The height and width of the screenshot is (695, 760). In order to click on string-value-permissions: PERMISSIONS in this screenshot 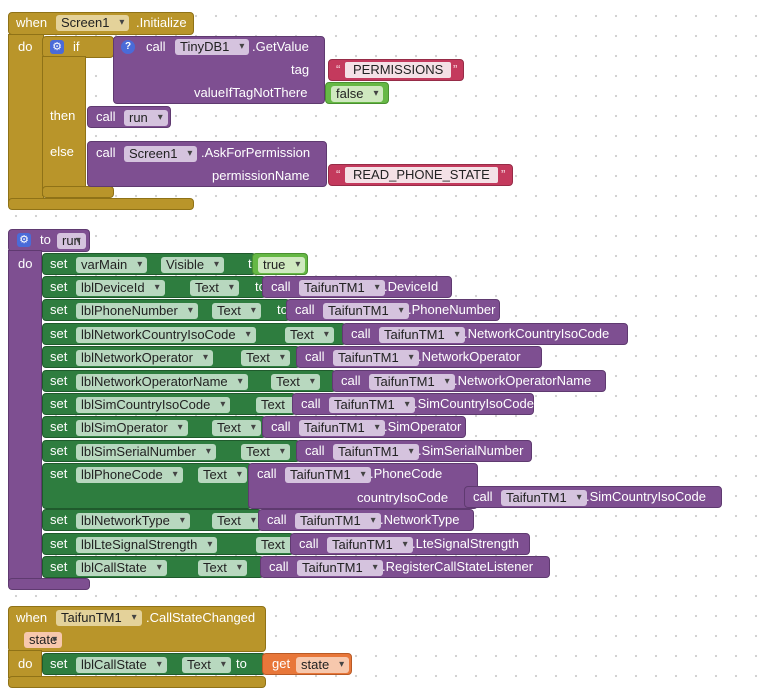, I will do `click(398, 70)`.